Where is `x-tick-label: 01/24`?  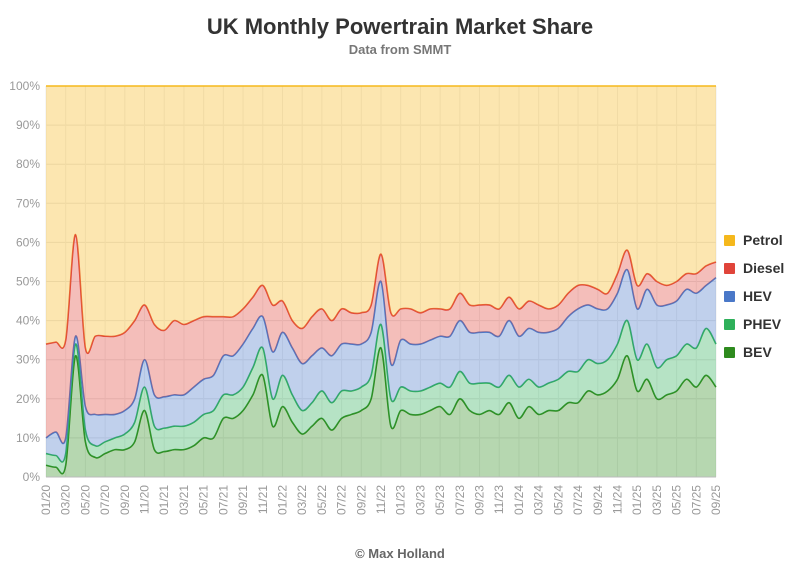 x-tick-label: 01/24 is located at coordinates (519, 500).